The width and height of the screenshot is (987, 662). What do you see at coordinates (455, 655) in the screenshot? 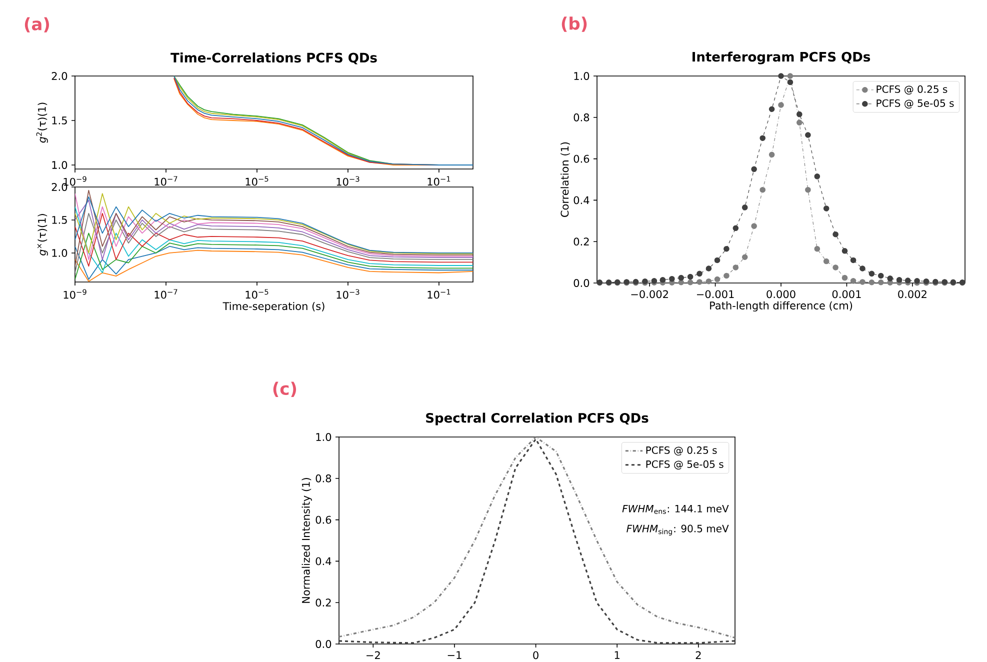
I see `x-tick-label: −1` at bounding box center [455, 655].